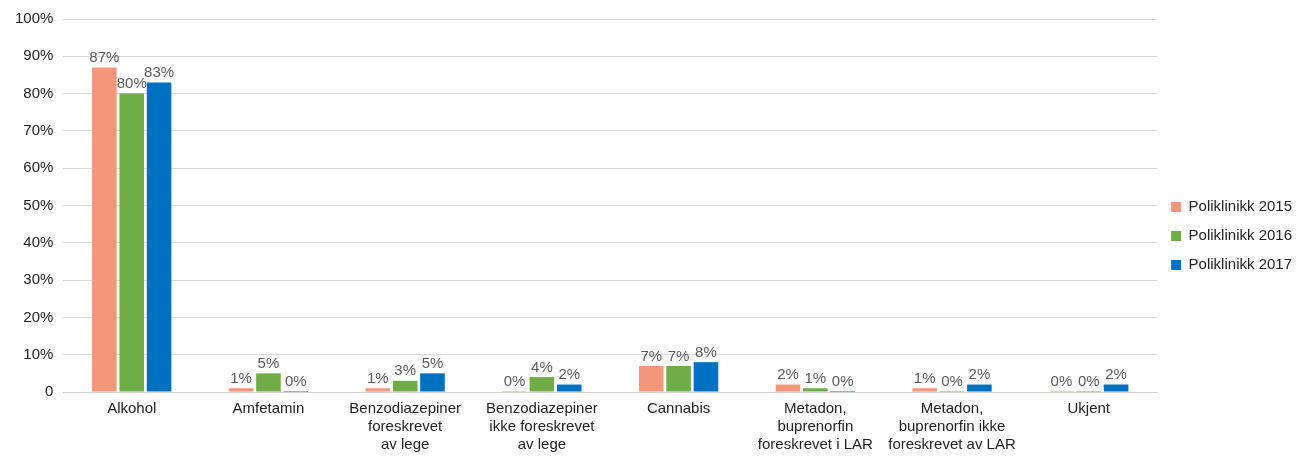 The height and width of the screenshot is (462, 1307). Describe the element at coordinates (1240, 264) in the screenshot. I see `legend-label: Poliklinikk 2017` at that location.